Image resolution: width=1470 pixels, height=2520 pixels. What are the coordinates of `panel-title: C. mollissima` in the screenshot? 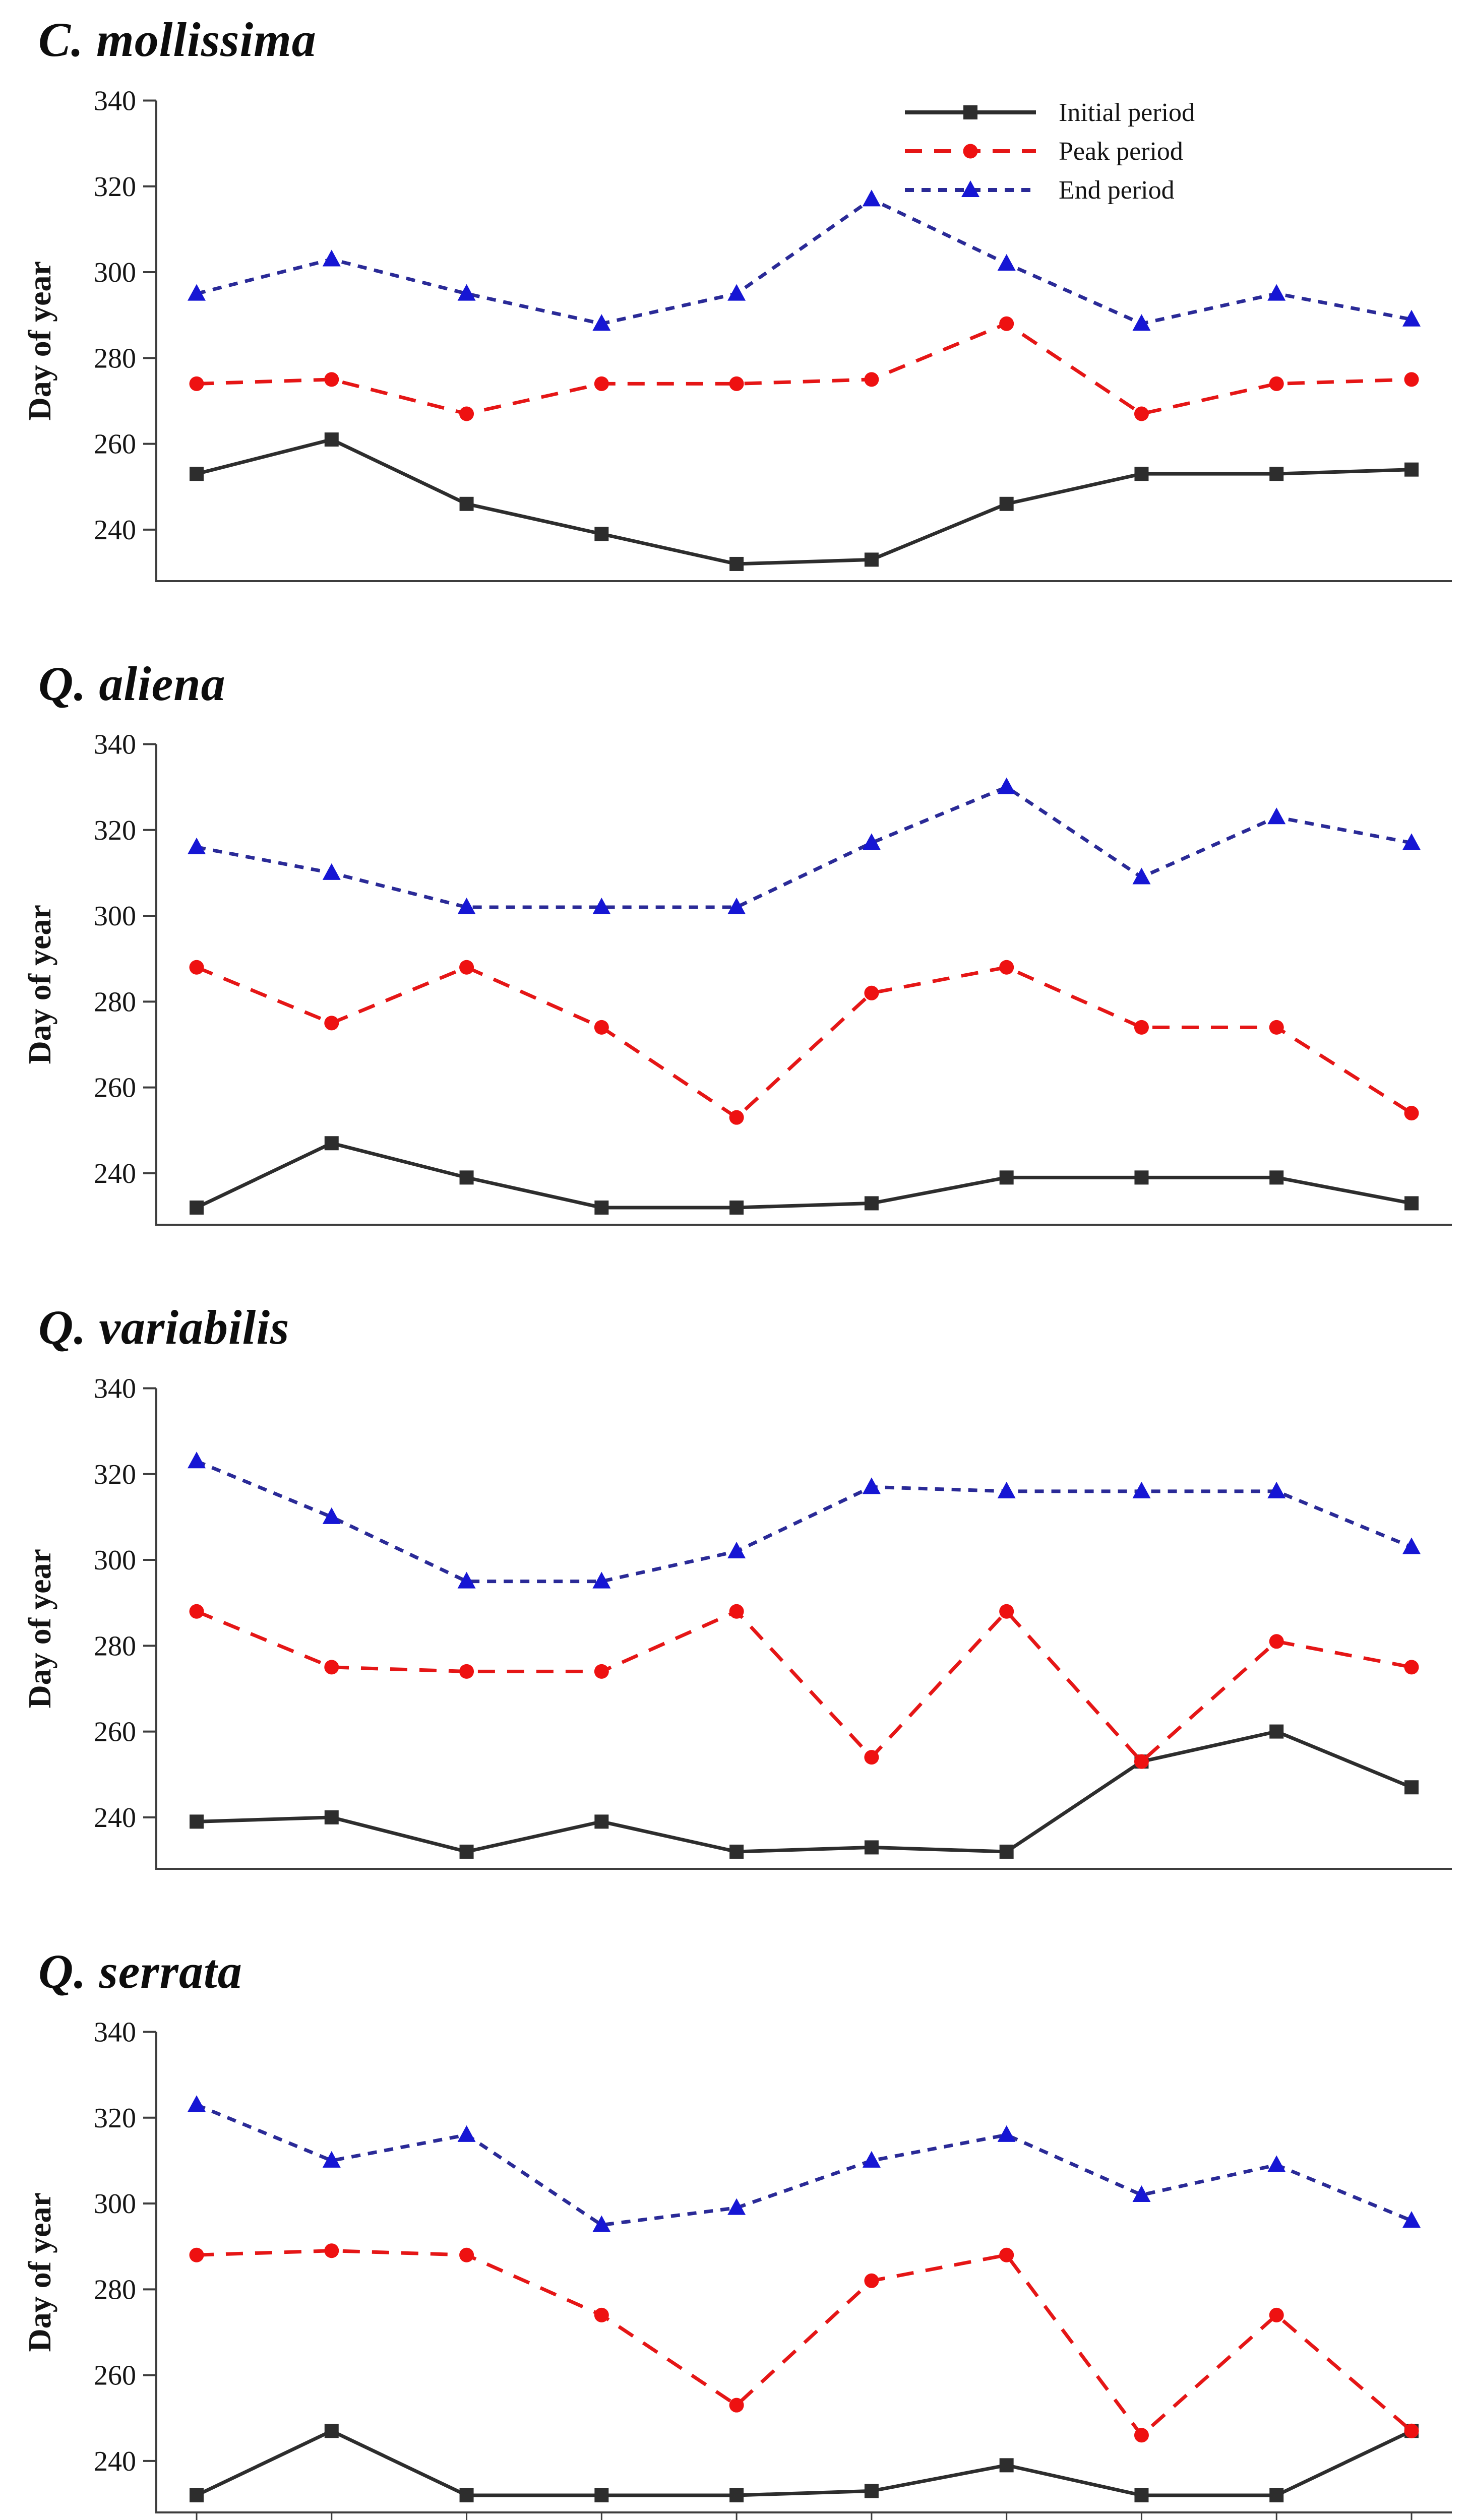 It's located at (177, 40).